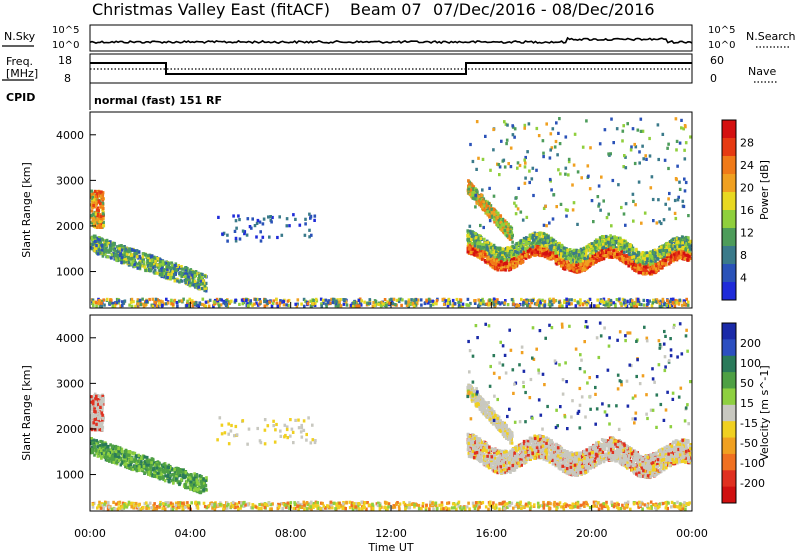 The height and width of the screenshot is (554, 800). What do you see at coordinates (390, 547) in the screenshot?
I see `x-axis-label: Time UT` at bounding box center [390, 547].